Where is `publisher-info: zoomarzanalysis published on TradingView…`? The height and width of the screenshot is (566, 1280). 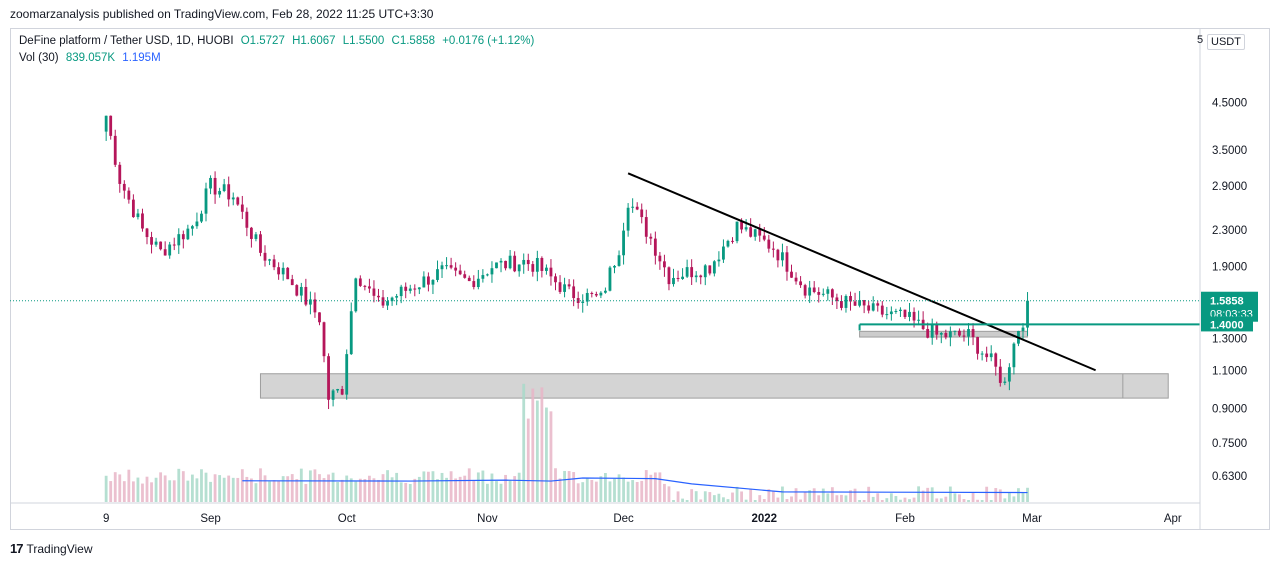 publisher-info: zoomarzanalysis published on TradingView… is located at coordinates (222, 14).